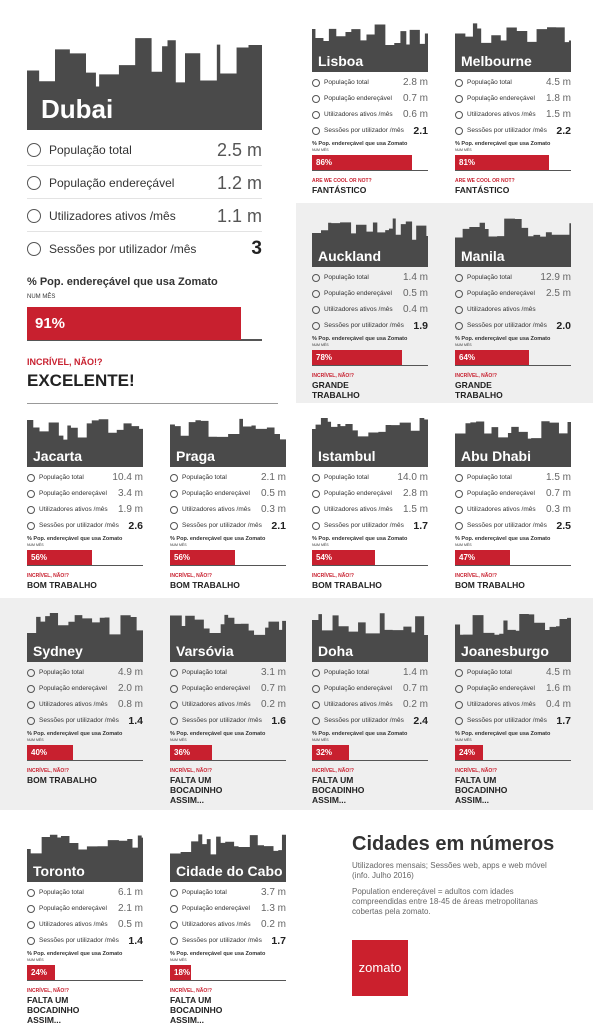 The width and height of the screenshot is (593, 1025). What do you see at coordinates (130, 704) in the screenshot?
I see `row-value: 0.8 m` at bounding box center [130, 704].